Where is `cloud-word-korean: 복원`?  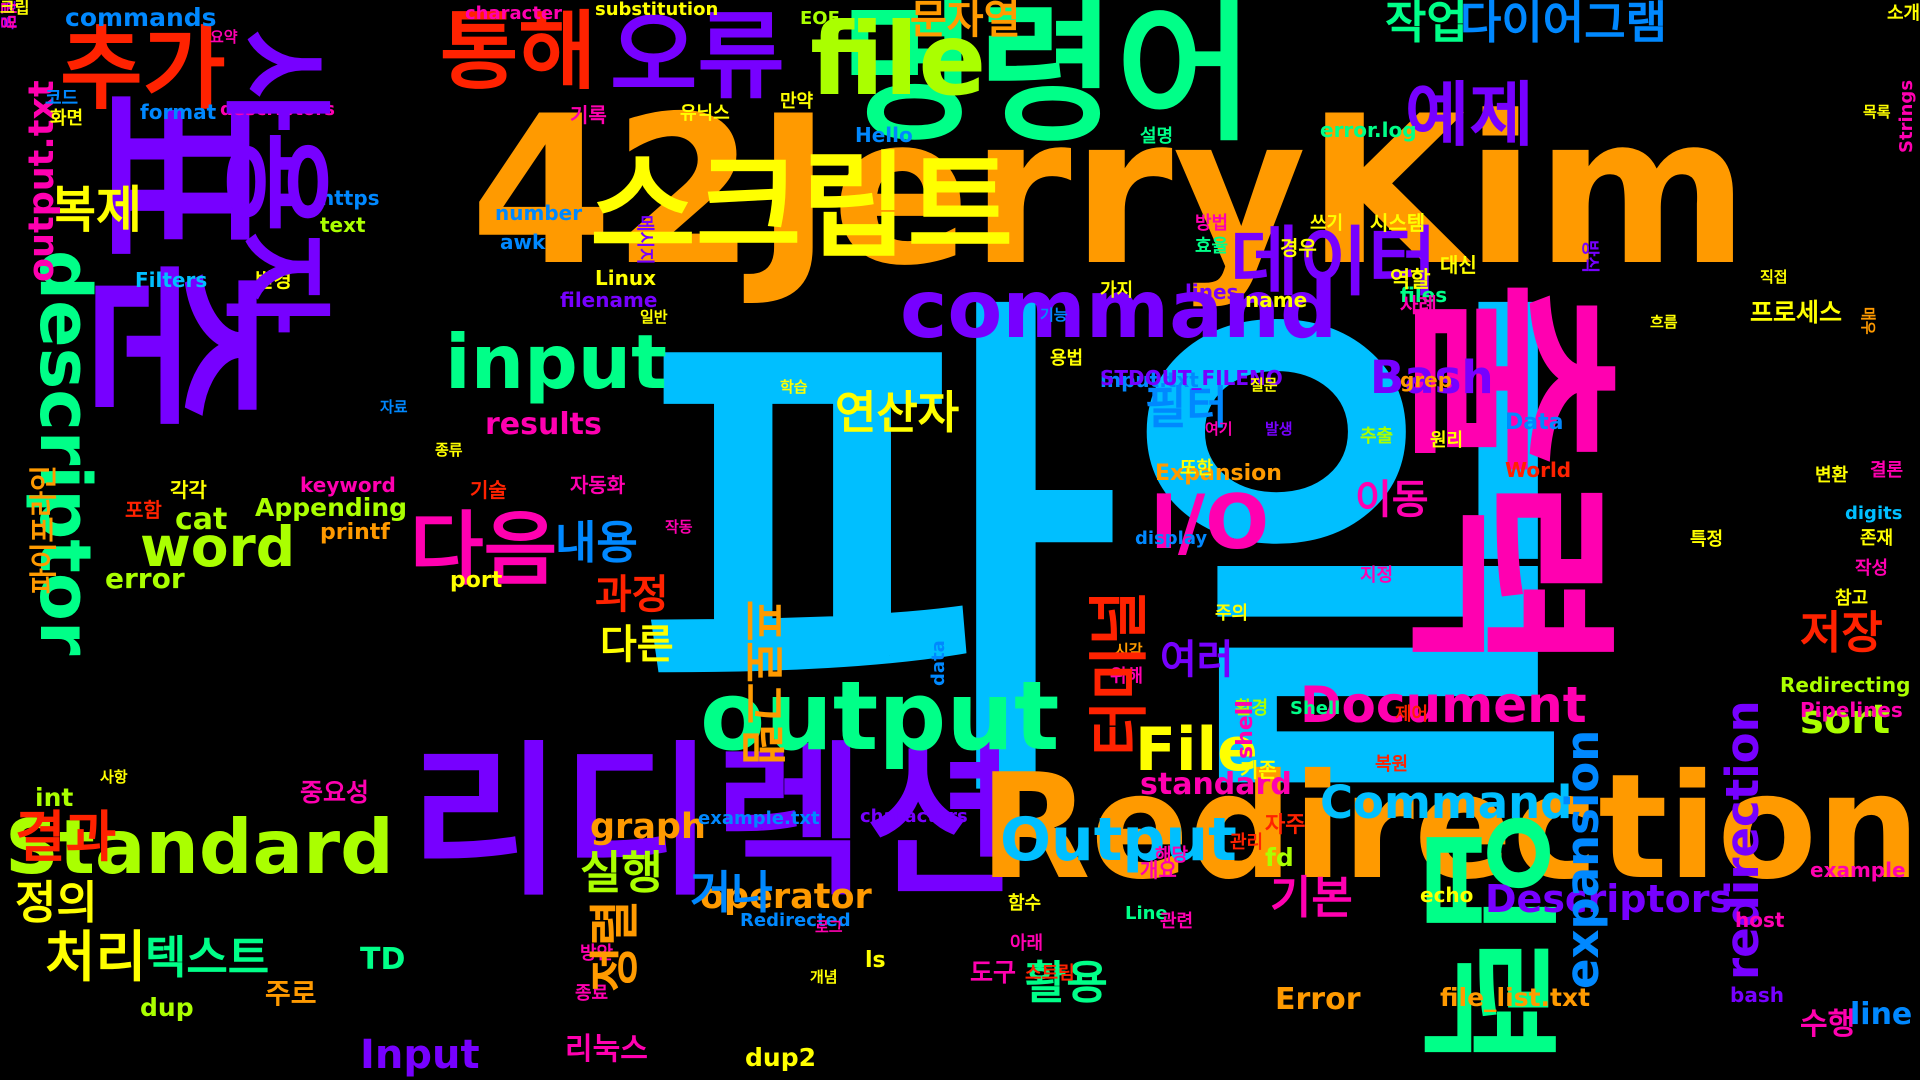 cloud-word-korean: 복원 is located at coordinates (1392, 764).